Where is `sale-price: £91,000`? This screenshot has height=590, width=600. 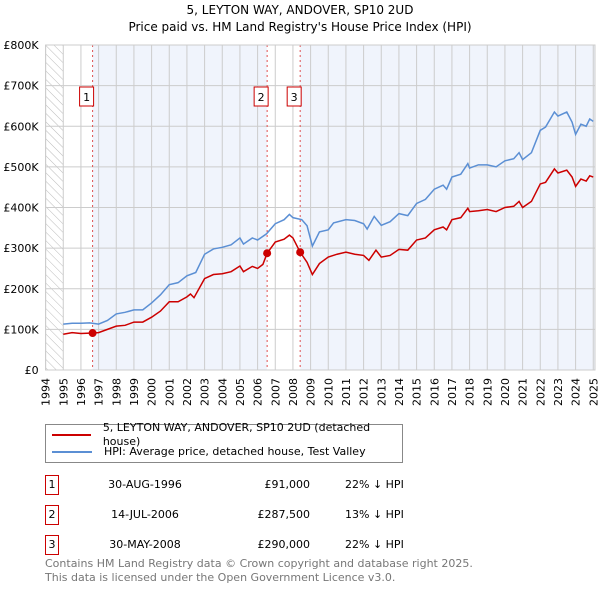
sale-price: £91,000 is located at coordinates (287, 484).